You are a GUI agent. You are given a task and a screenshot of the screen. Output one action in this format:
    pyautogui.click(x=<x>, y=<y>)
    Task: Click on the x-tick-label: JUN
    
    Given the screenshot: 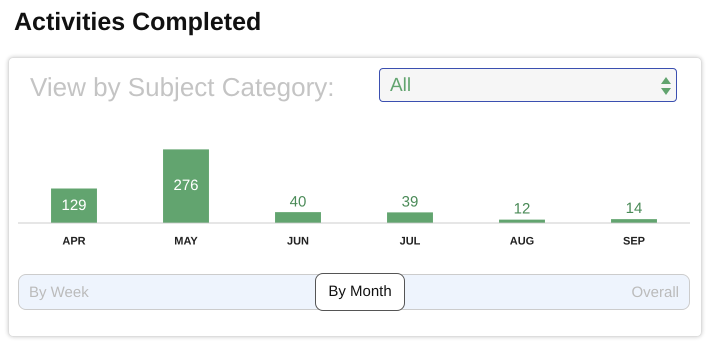 What is the action you would take?
    pyautogui.click(x=298, y=241)
    